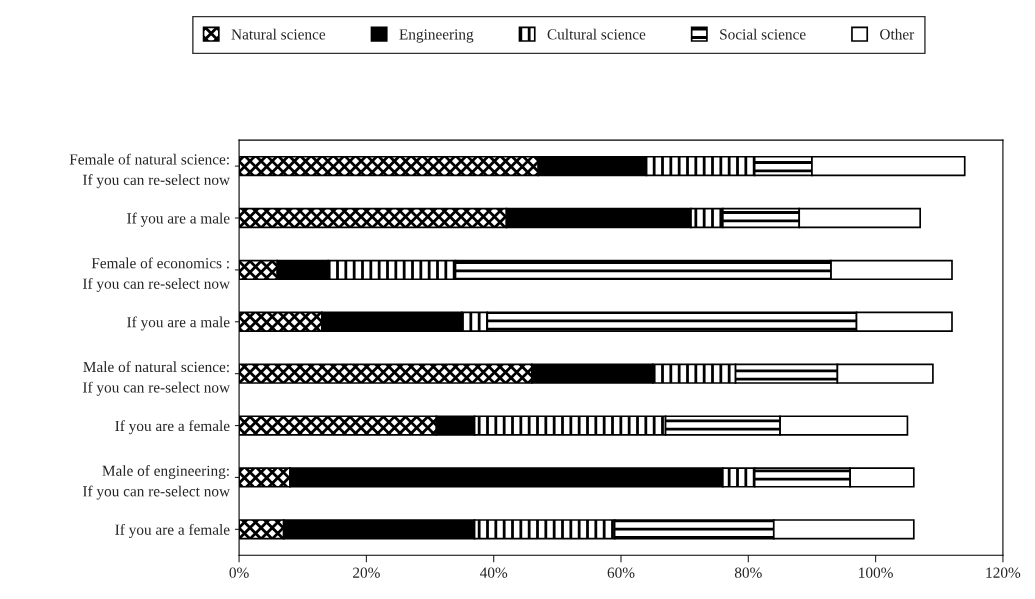 This screenshot has width=1035, height=599. Describe the element at coordinates (149, 171) in the screenshot. I see `y-tick-label: Female of natural science: If you can re-select now` at that location.